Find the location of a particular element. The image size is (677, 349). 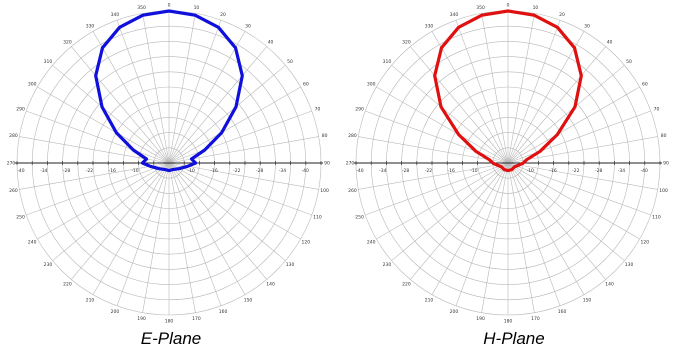

angle-tick-label: 20 is located at coordinates (562, 15).